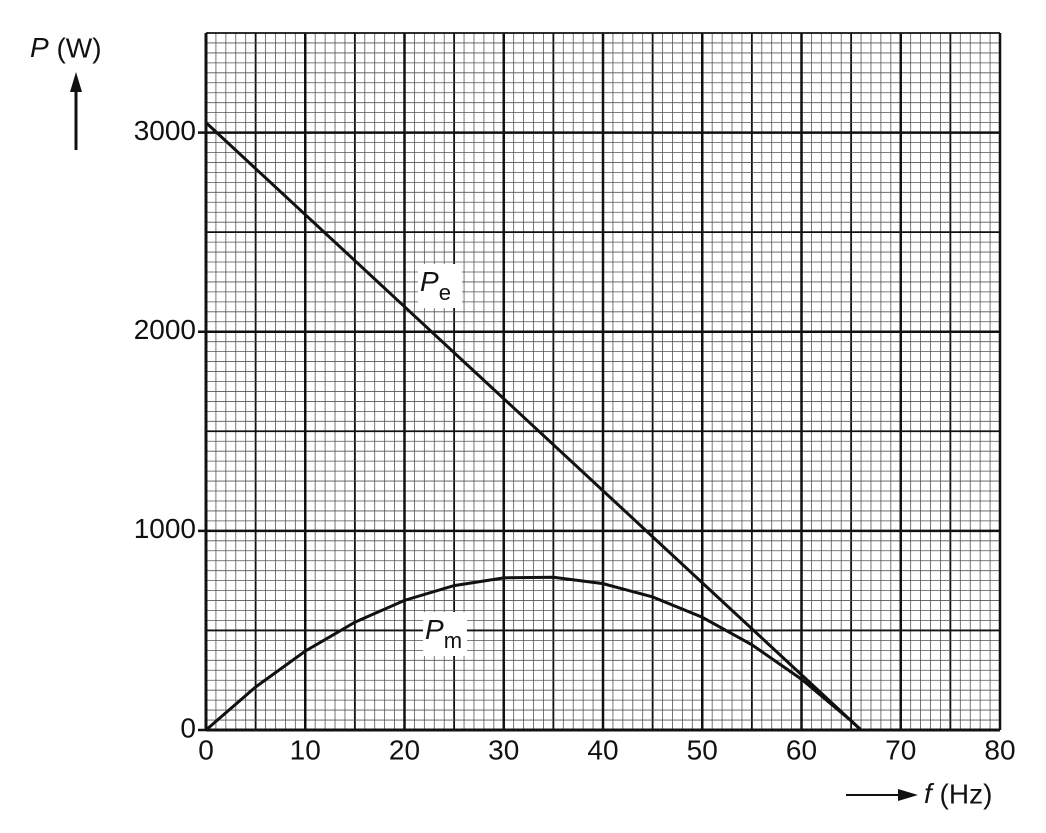  What do you see at coordinates (908, 795) in the screenshot?
I see `x-axis-arrowhead` at bounding box center [908, 795].